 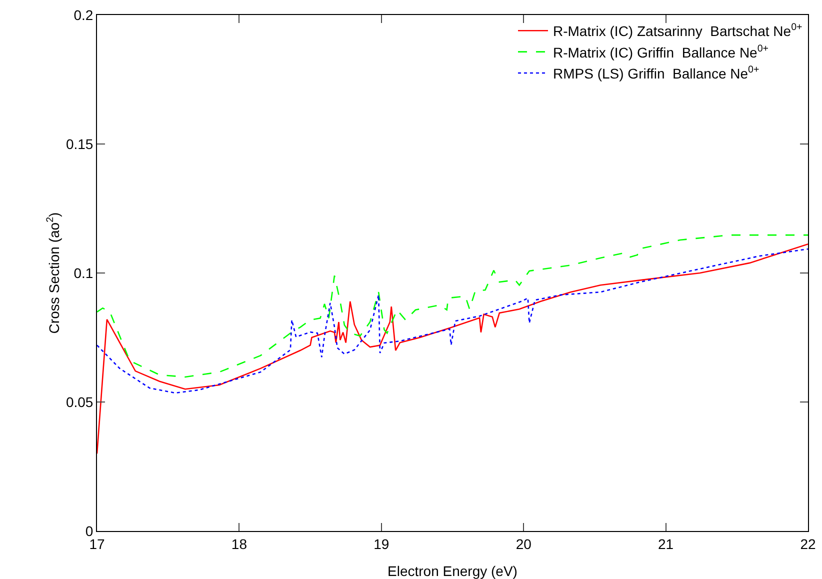 I want to click on y-tick-label: 0.2, so click(x=84, y=14).